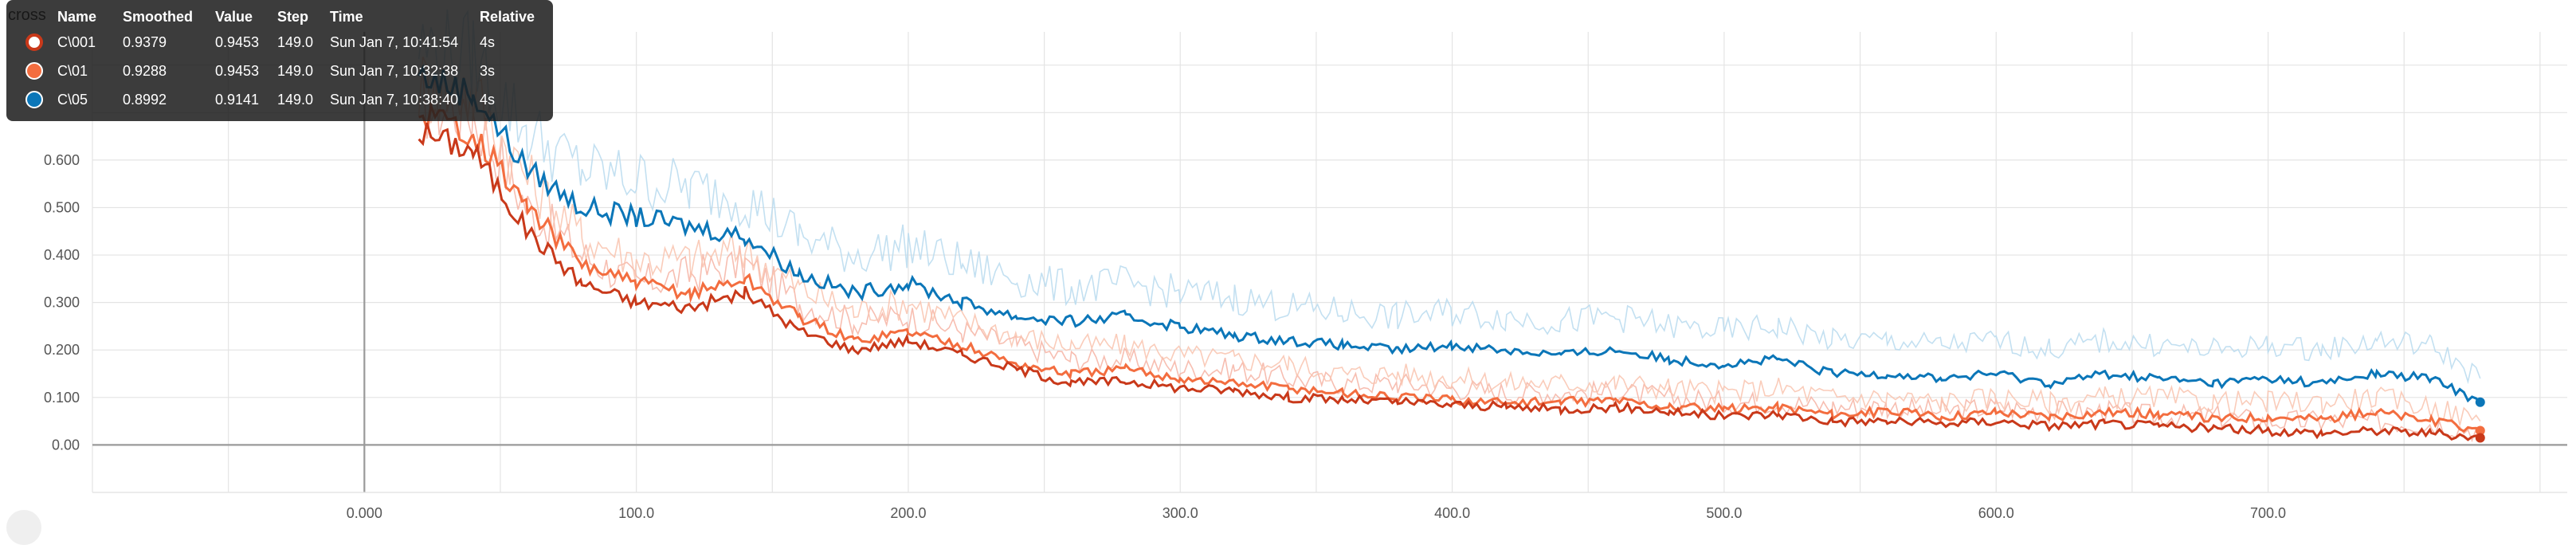  What do you see at coordinates (77, 17) in the screenshot?
I see `tooltip-header-name: Name` at bounding box center [77, 17].